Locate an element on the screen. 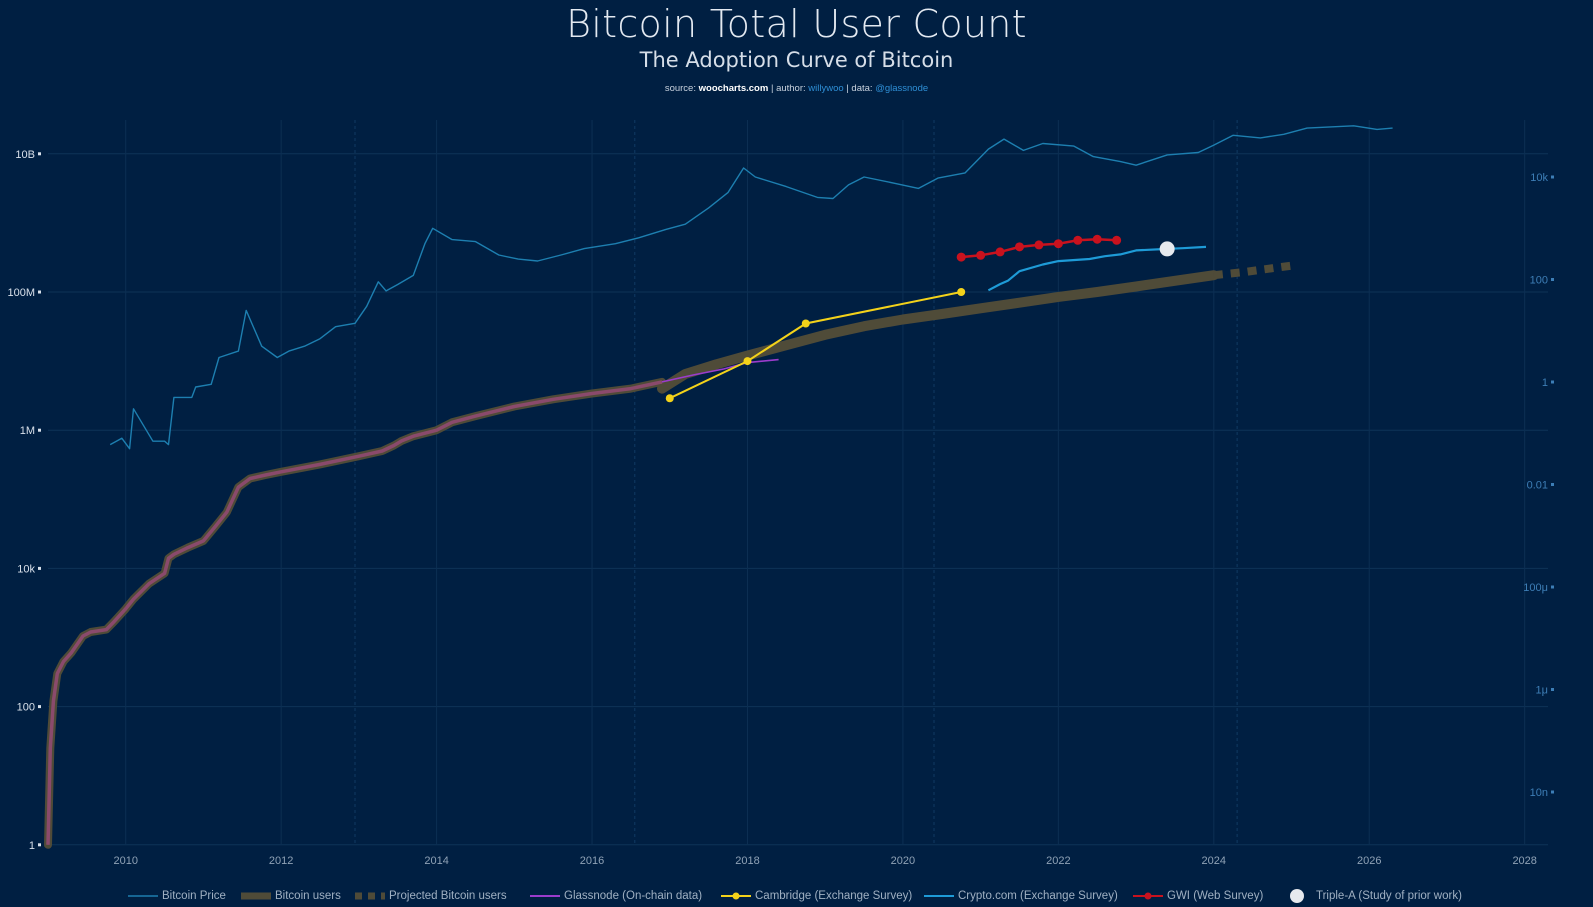  x-tick-label: 2010 is located at coordinates (125, 861).